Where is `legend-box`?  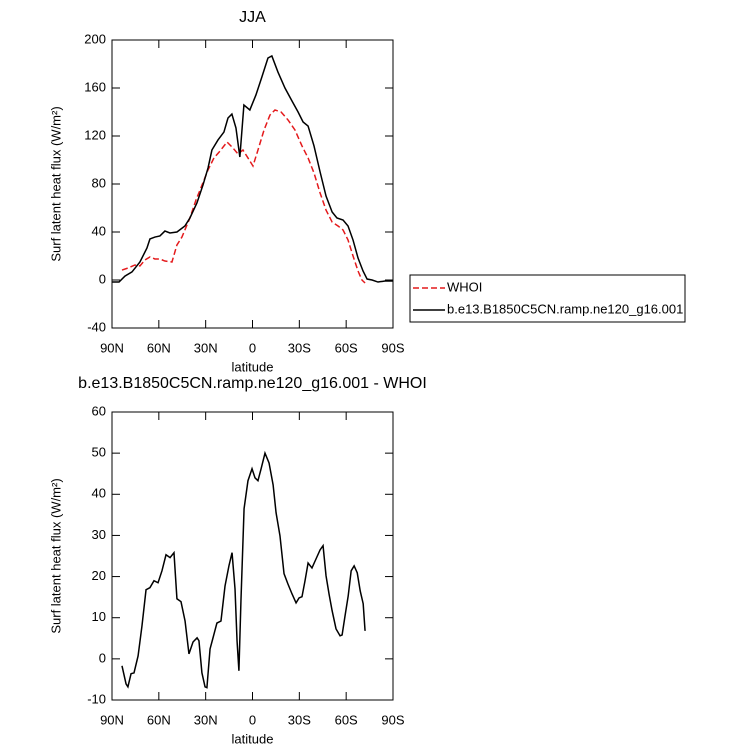
legend-box is located at coordinates (547, 298).